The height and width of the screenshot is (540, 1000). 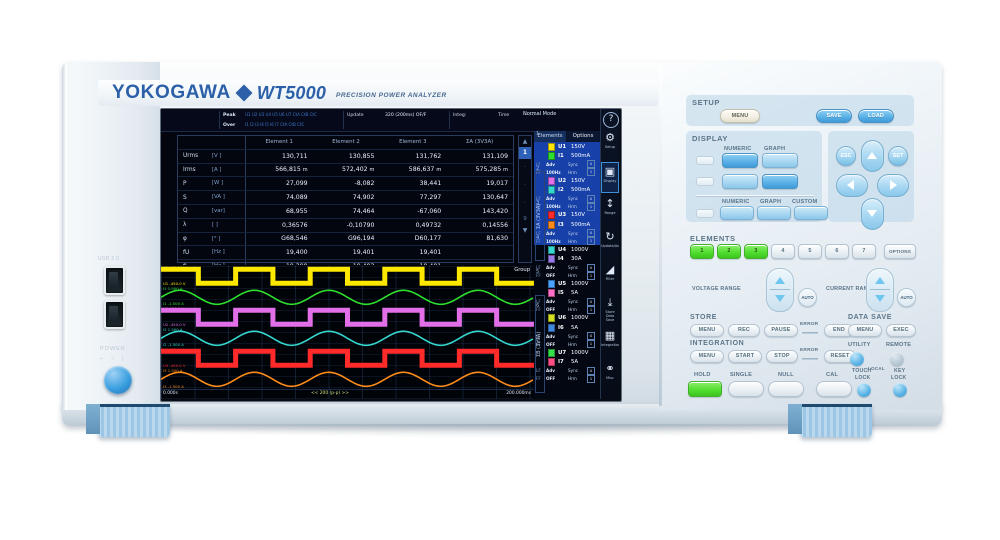 I want to click on element-channel-row: U7 1000V, so click(x=567, y=352).